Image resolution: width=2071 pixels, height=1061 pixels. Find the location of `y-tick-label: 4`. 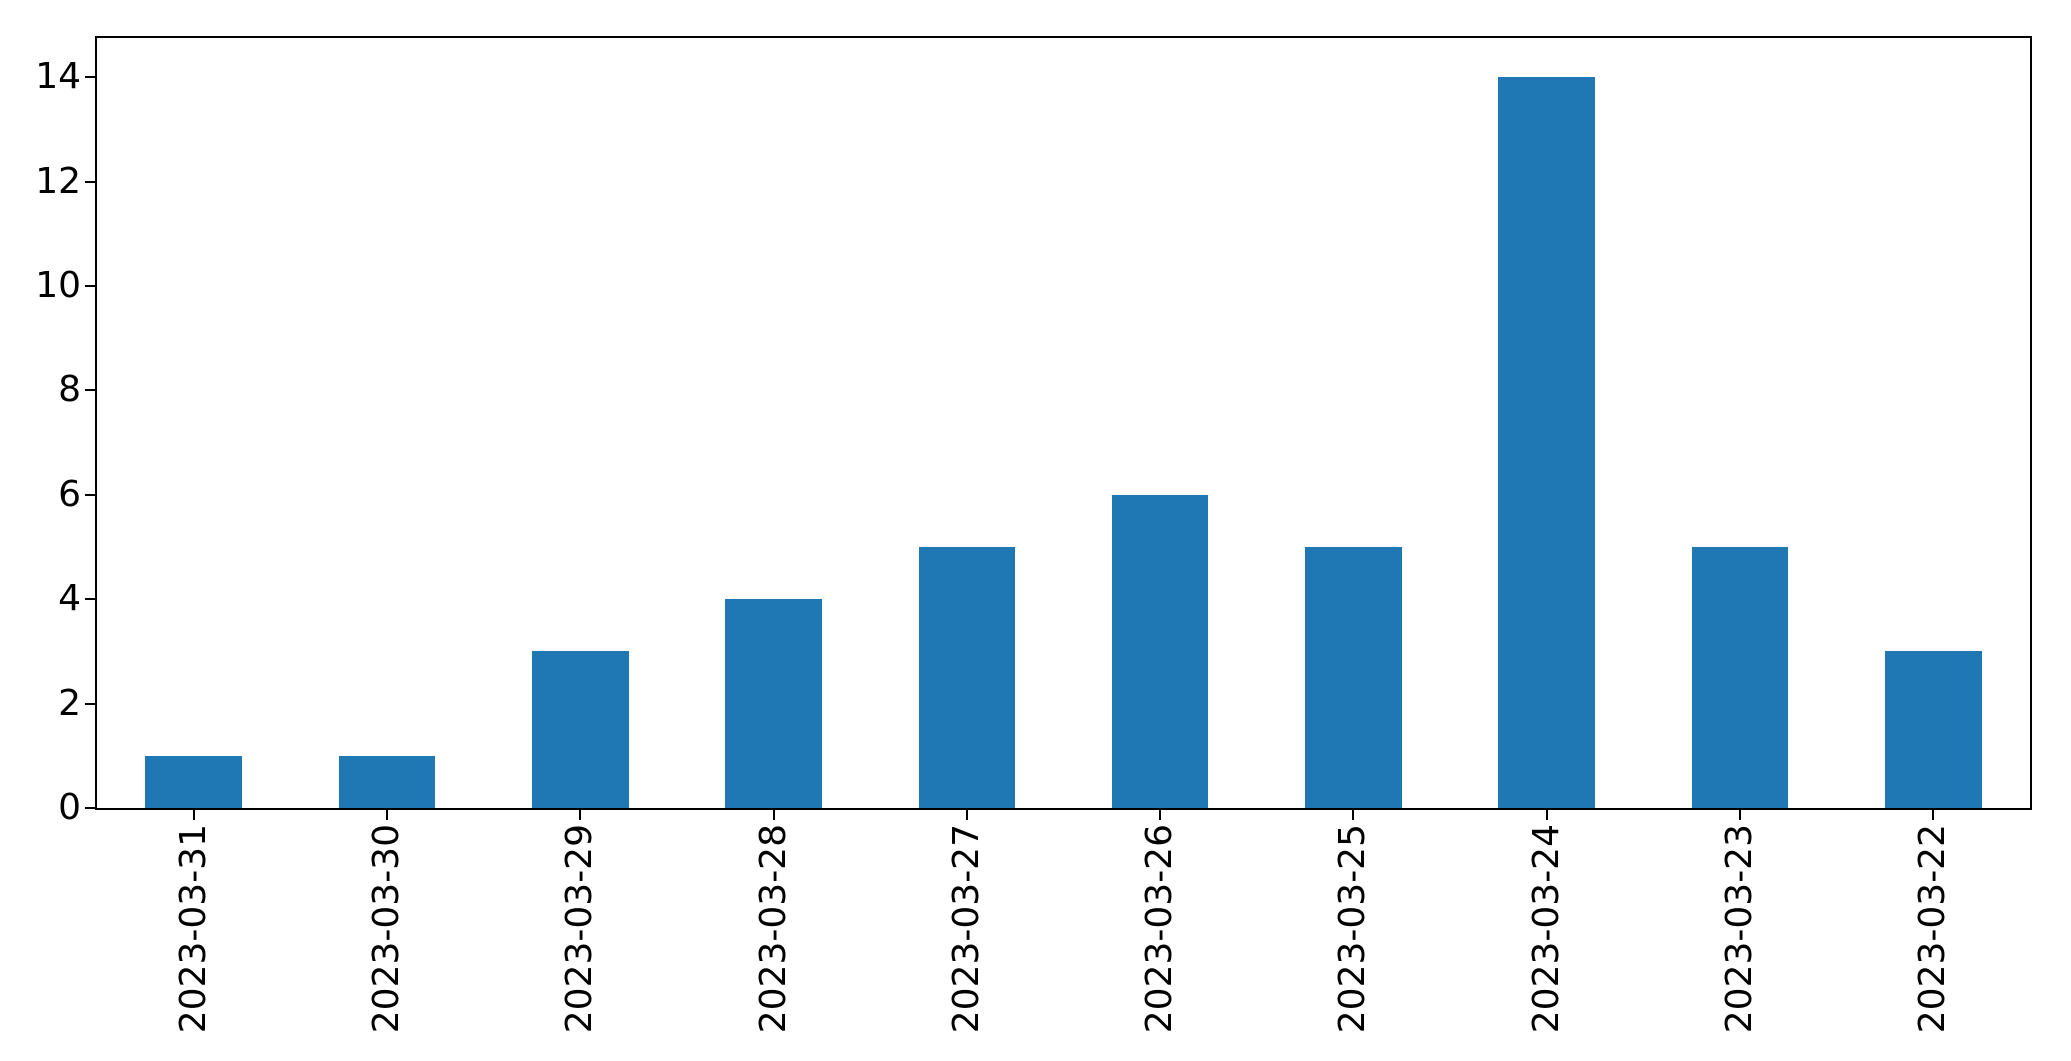

y-tick-label: 4 is located at coordinates (69, 599).